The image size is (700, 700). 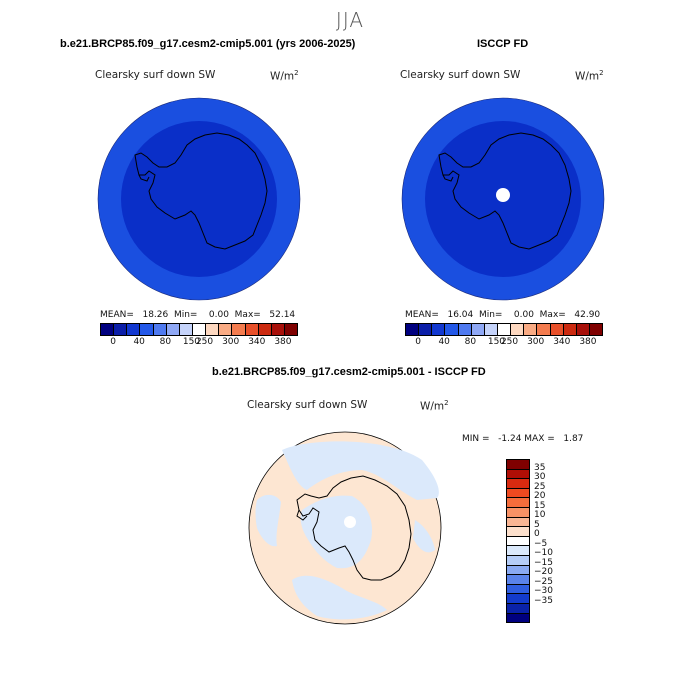 I want to click on diff-negative-region-west, so click(x=268, y=520).